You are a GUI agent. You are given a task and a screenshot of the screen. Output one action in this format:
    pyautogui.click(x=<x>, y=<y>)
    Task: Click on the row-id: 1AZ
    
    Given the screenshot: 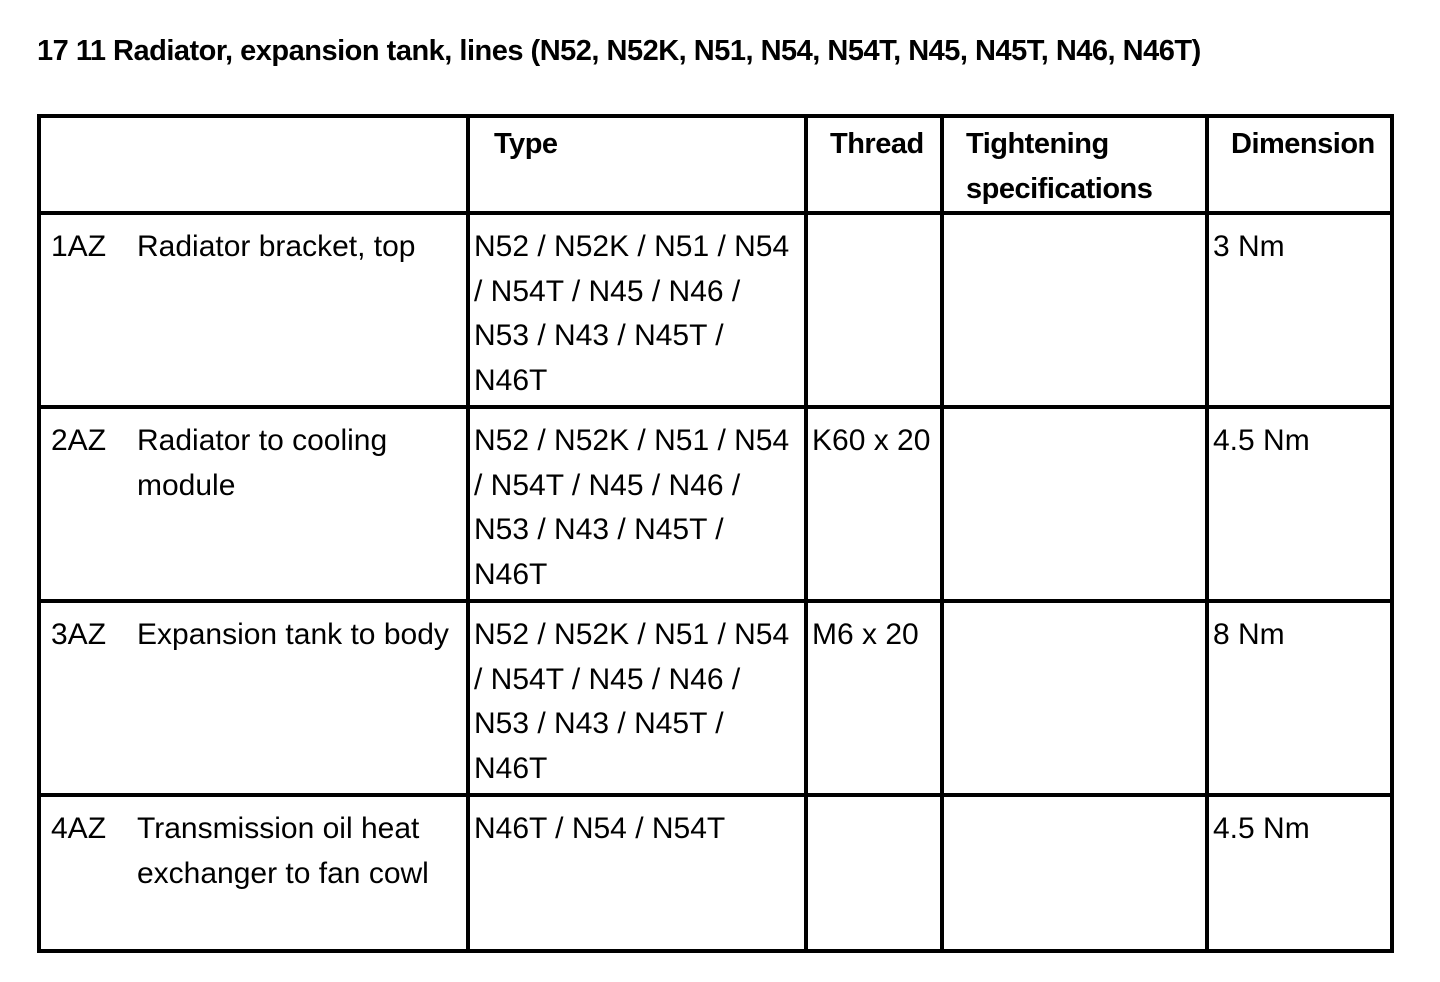 What is the action you would take?
    pyautogui.click(x=79, y=246)
    